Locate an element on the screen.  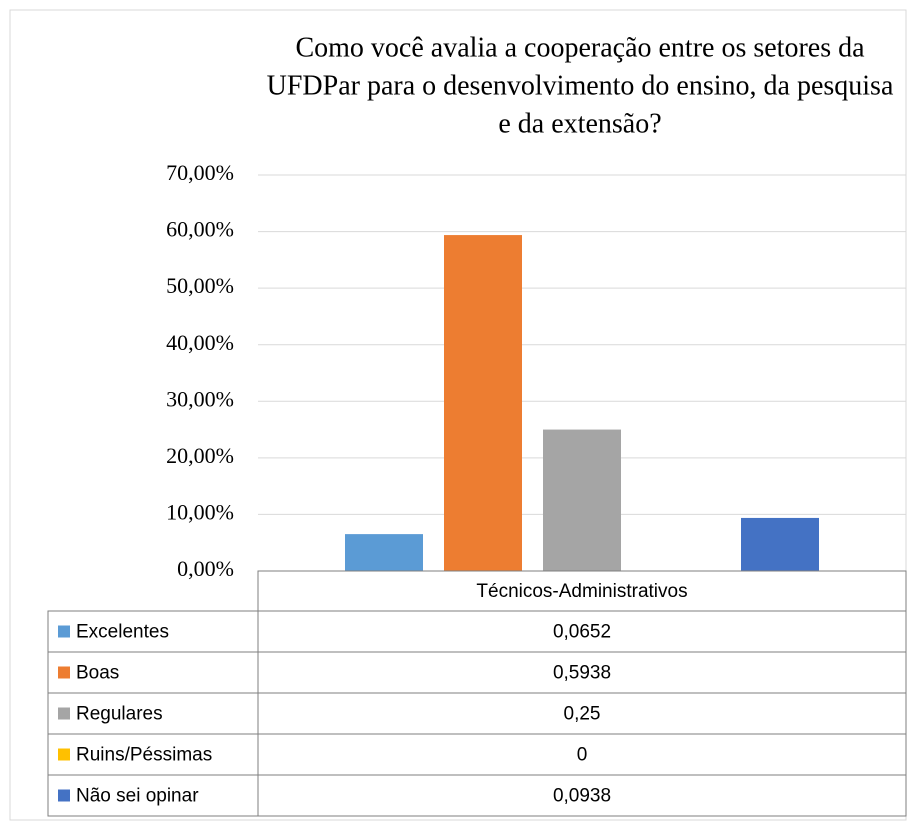
y-tick-label: 30,00% is located at coordinates (200, 398).